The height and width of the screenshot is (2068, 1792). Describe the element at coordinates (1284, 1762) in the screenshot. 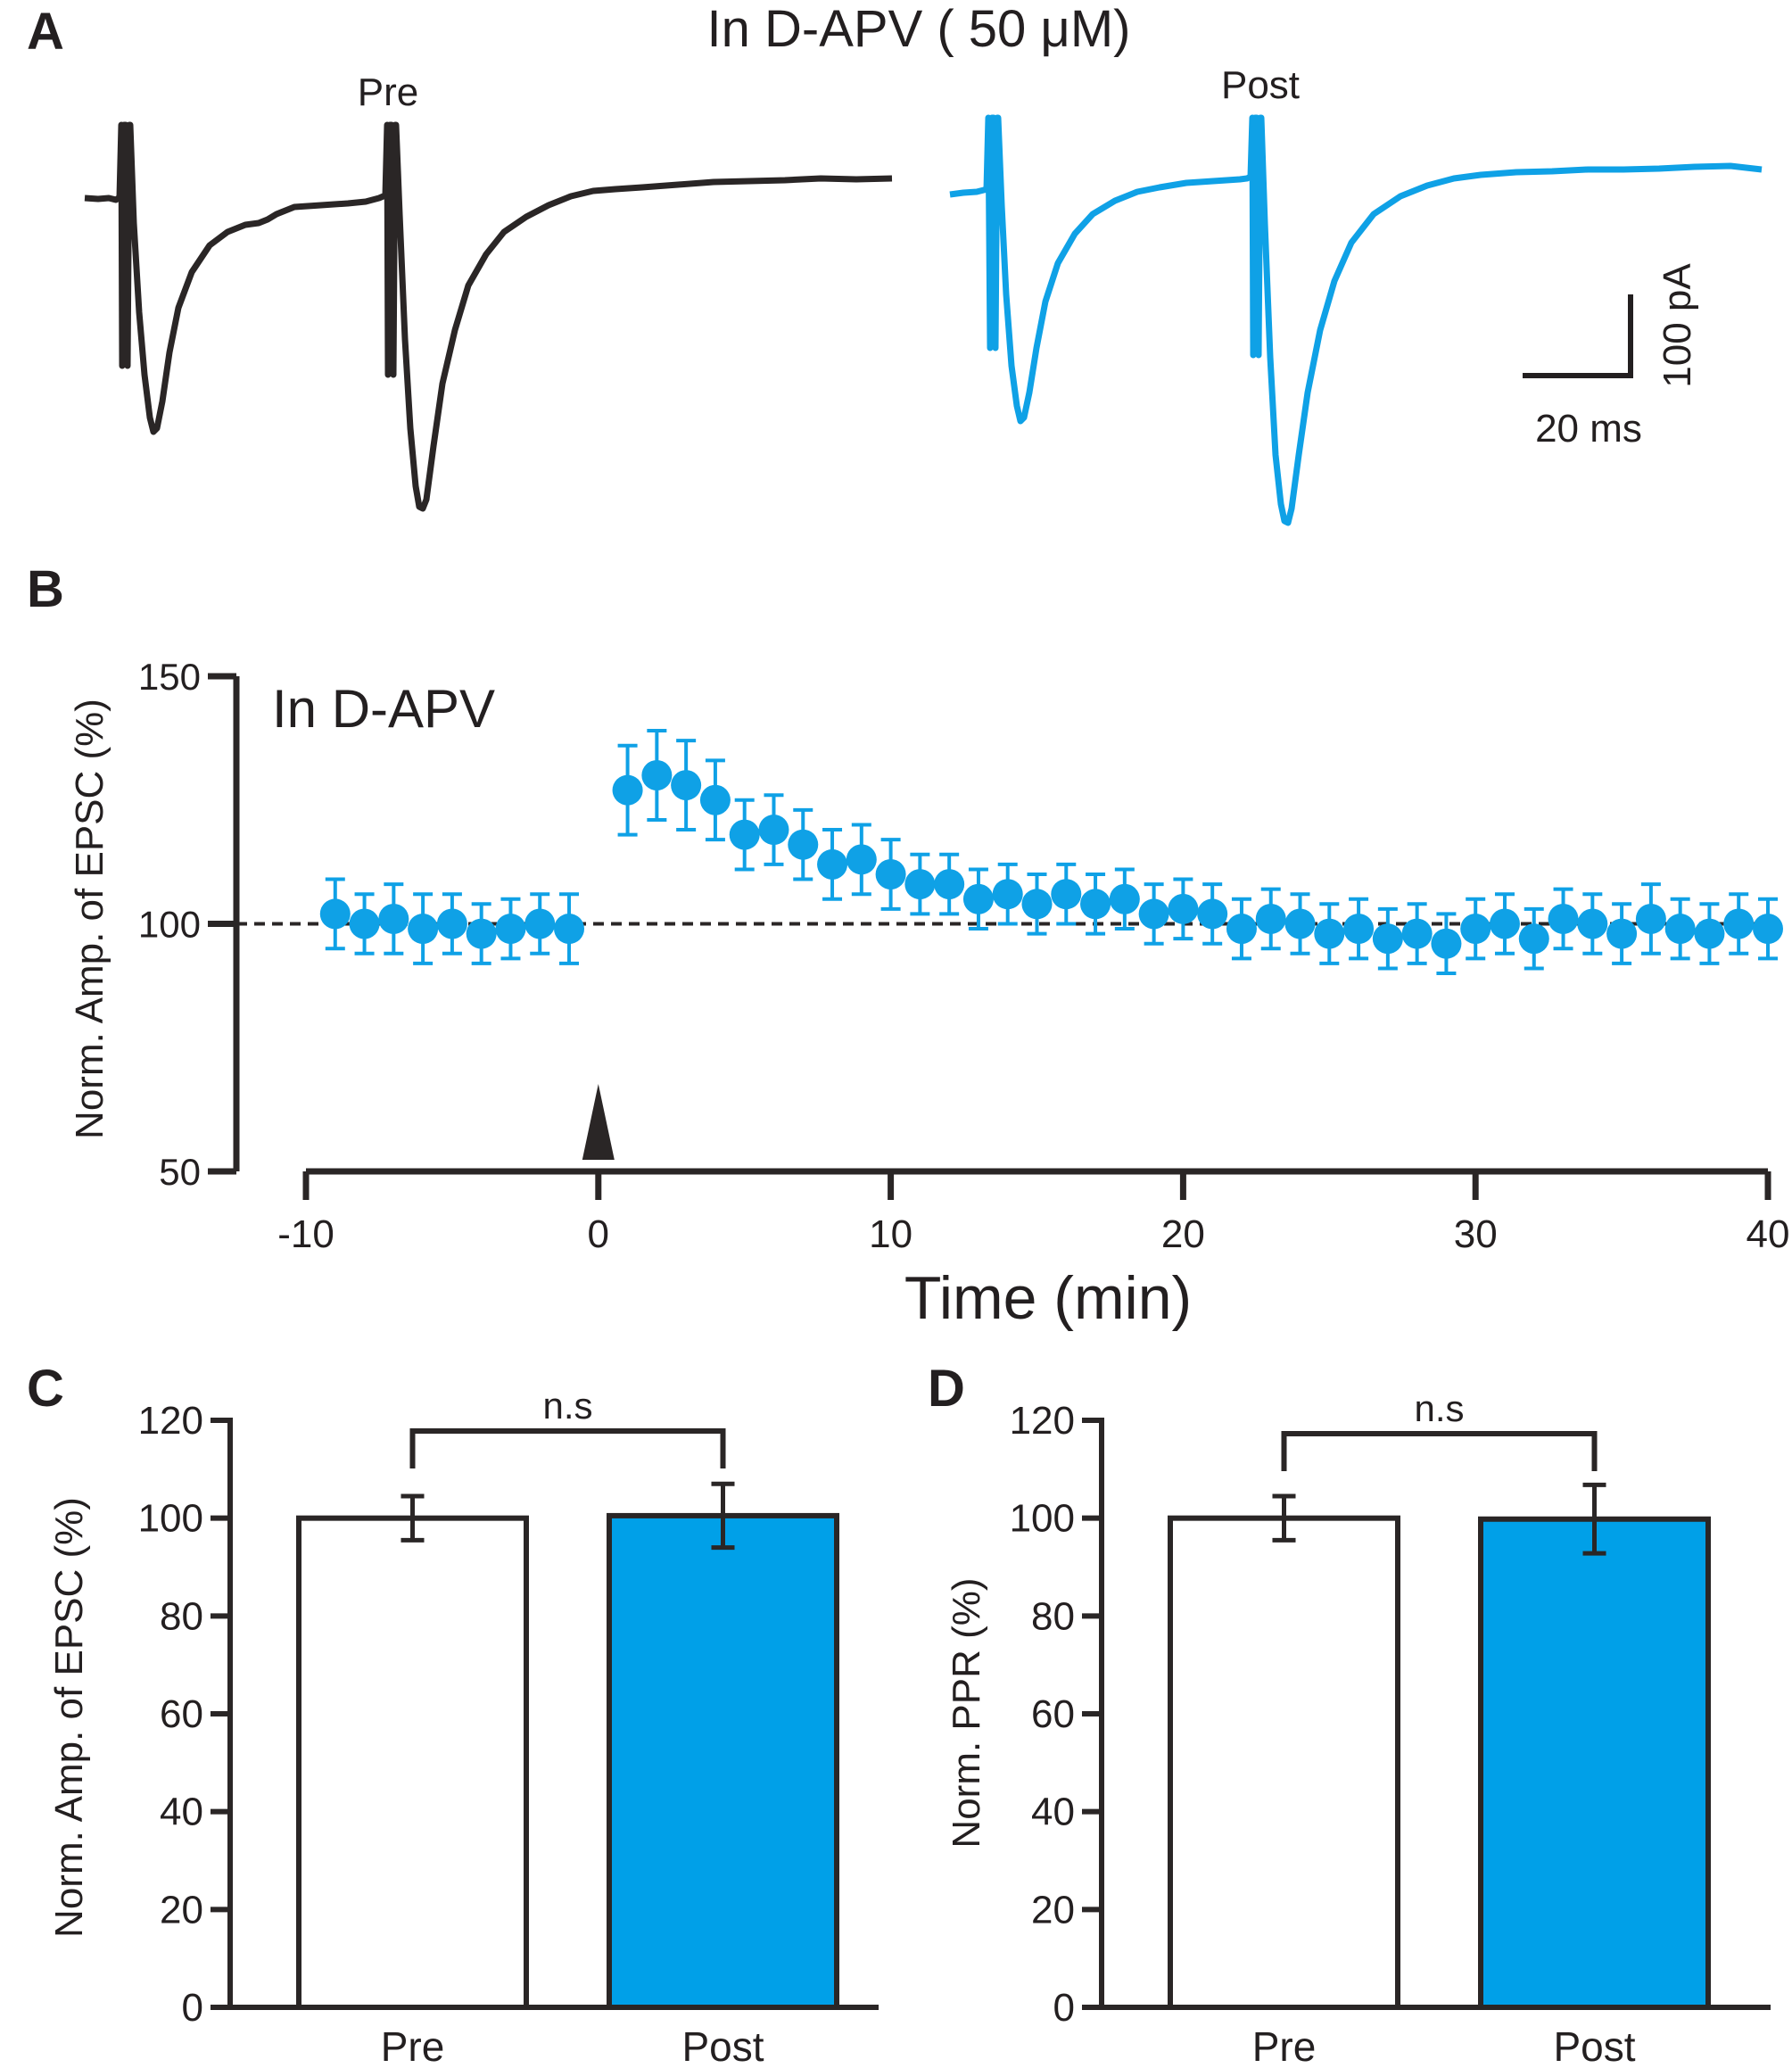

I see `bar-pre` at that location.